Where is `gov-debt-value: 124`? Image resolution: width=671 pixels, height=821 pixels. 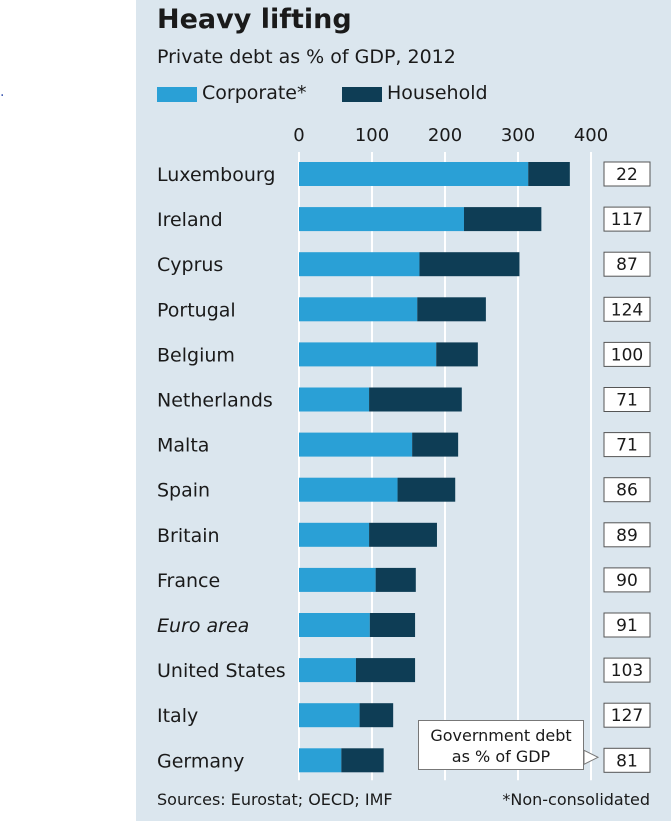 gov-debt-value: 124 is located at coordinates (627, 310).